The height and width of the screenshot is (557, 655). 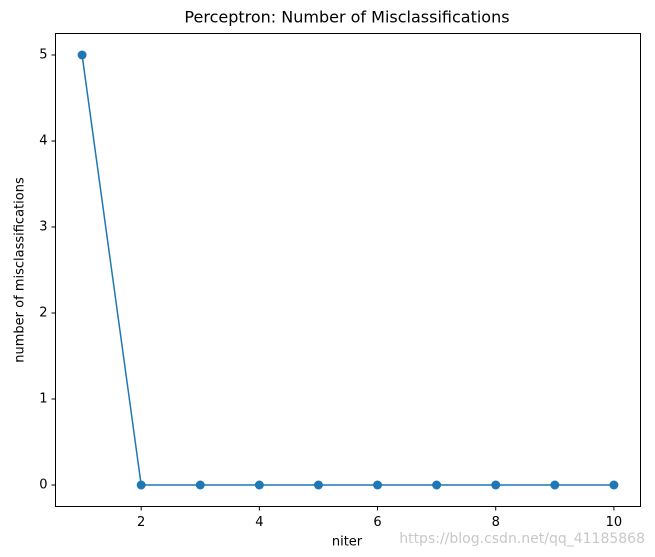 What do you see at coordinates (346, 17) in the screenshot?
I see `chart-title: Perceptron: Number of Misclassifications` at bounding box center [346, 17].